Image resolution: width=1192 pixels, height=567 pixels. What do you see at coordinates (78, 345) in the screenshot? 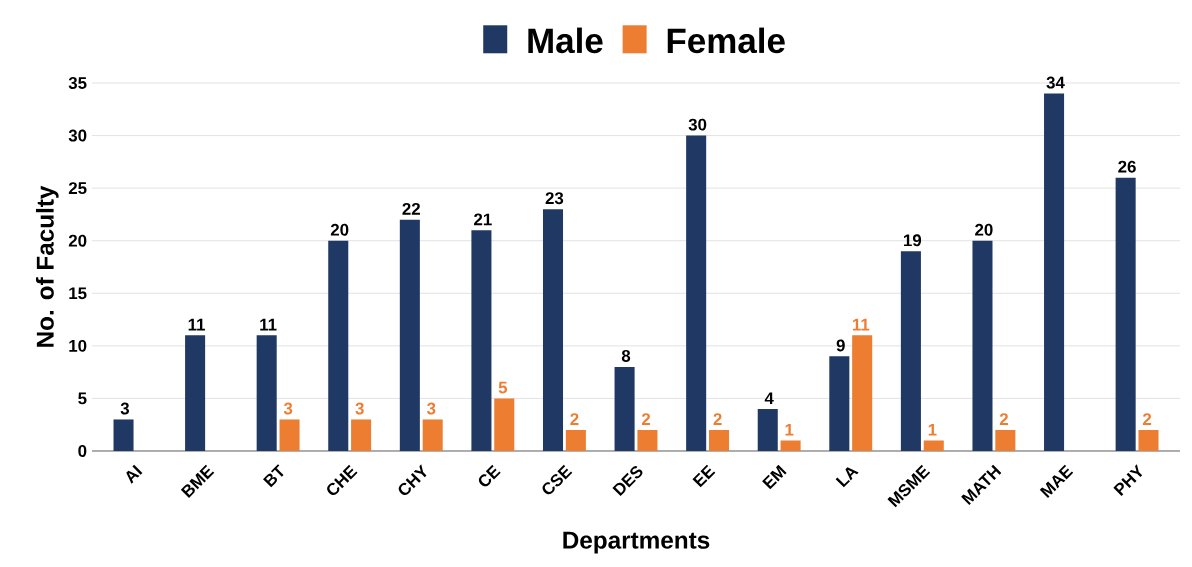
I see `y-tick-label: 10` at bounding box center [78, 345].